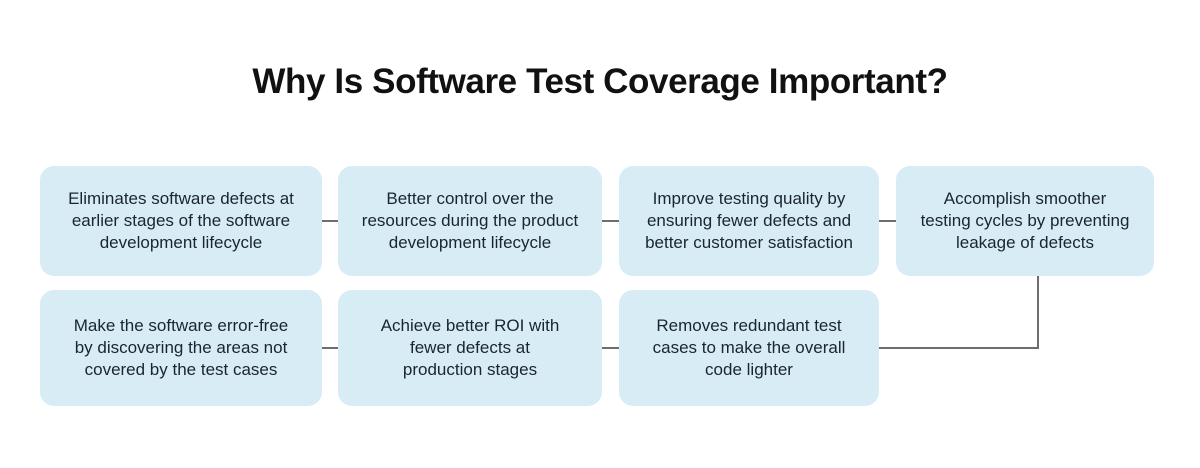 The image size is (1200, 468). I want to click on page-title: Why Is Software Test Coverage Important?, so click(600, 81).